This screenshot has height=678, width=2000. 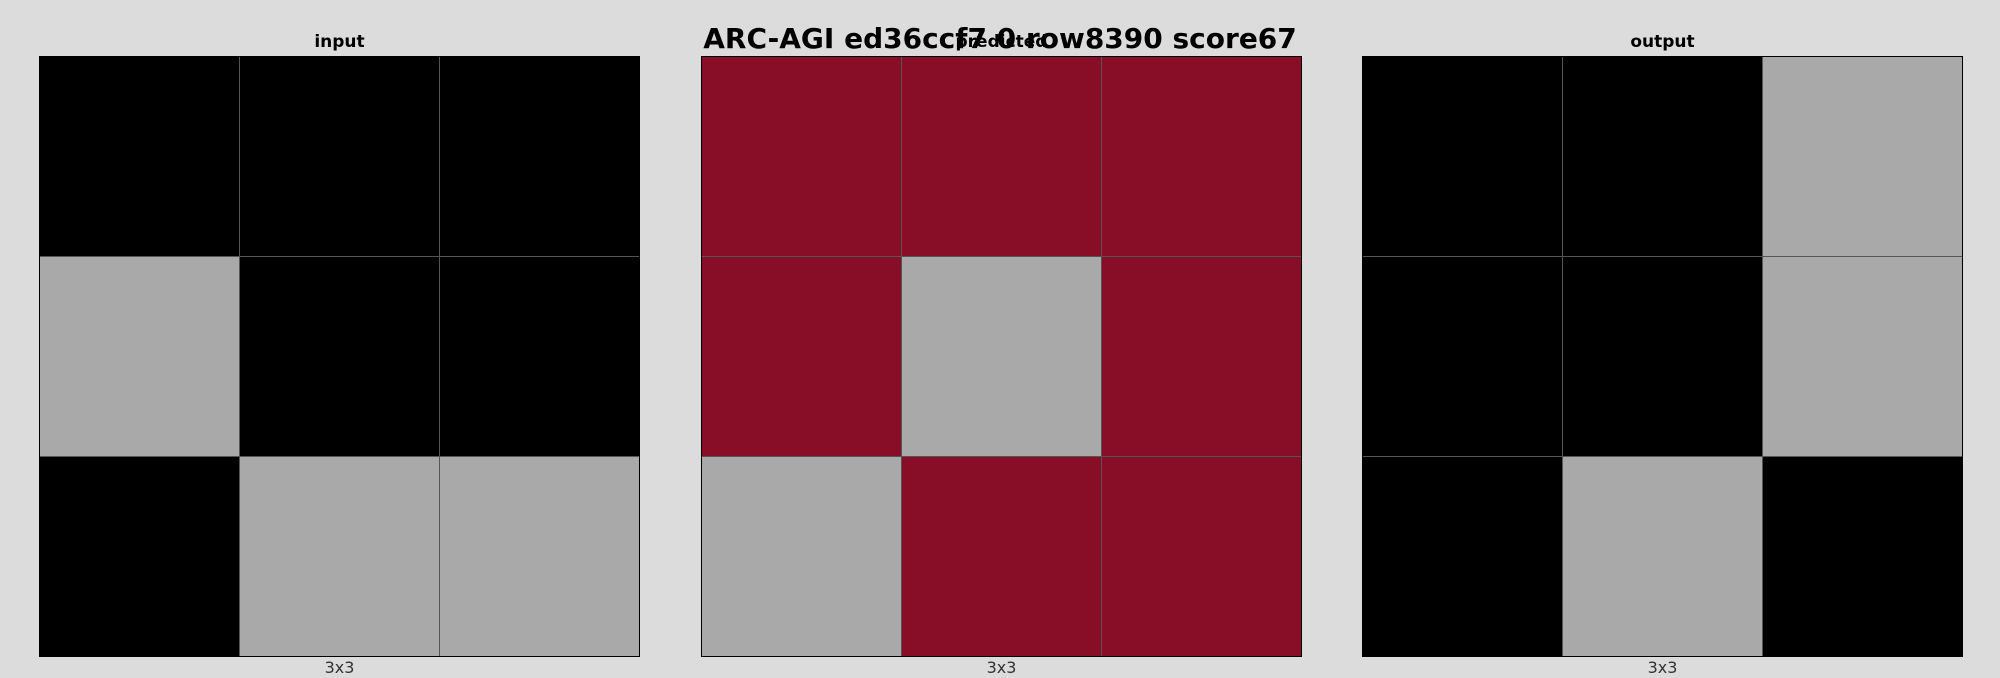 What do you see at coordinates (1201, 356) in the screenshot?
I see `predicted-cell-r1-c2` at bounding box center [1201, 356].